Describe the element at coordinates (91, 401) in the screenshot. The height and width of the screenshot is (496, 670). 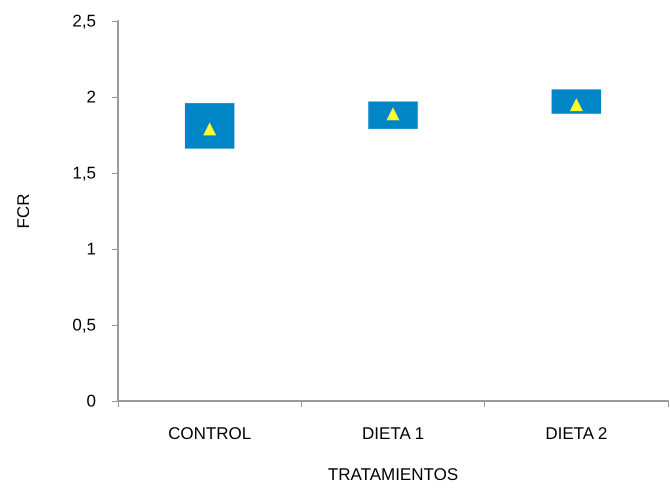
I see `y-tick-label: 0` at that location.